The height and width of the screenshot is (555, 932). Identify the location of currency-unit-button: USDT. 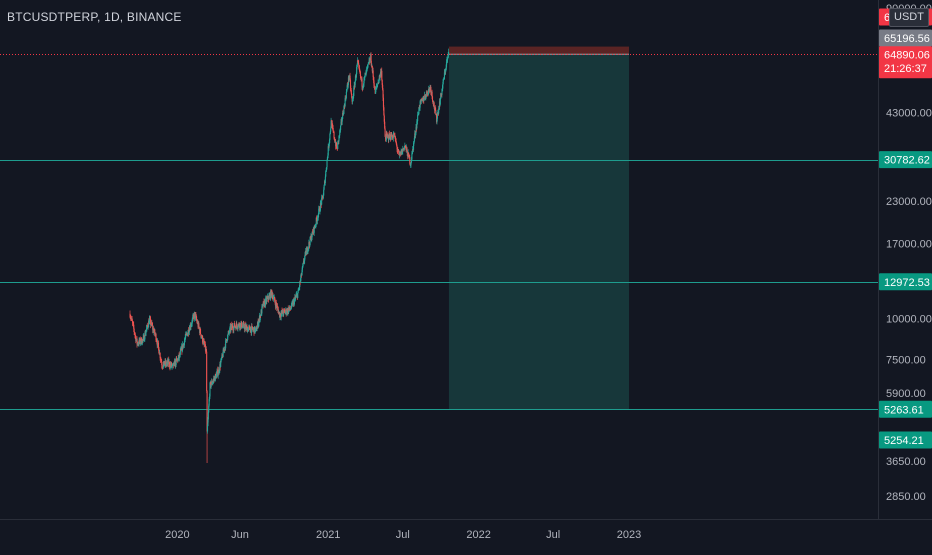
(909, 17).